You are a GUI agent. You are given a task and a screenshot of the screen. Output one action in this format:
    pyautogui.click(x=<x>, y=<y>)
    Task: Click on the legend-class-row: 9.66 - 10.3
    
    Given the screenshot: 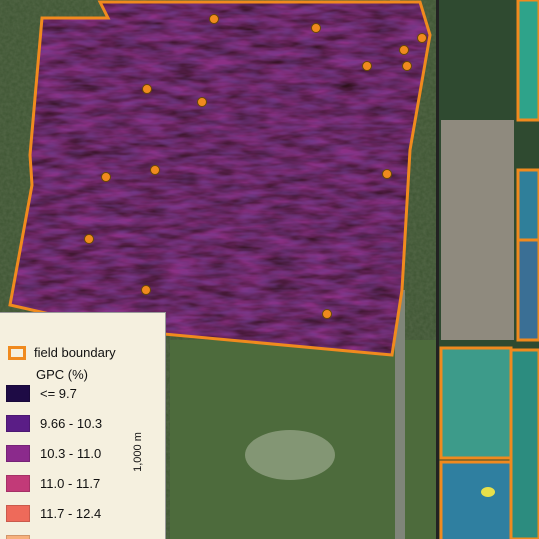 What is the action you would take?
    pyautogui.click(x=54, y=423)
    